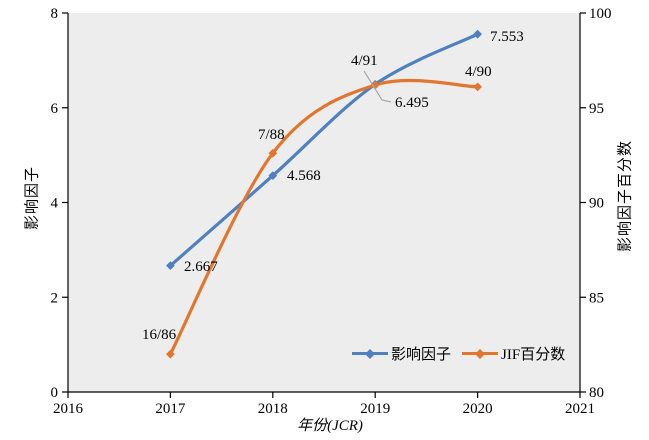  Describe the element at coordinates (458, 353) in the screenshot. I see `legend: 影响因子 JIF百分数` at that location.